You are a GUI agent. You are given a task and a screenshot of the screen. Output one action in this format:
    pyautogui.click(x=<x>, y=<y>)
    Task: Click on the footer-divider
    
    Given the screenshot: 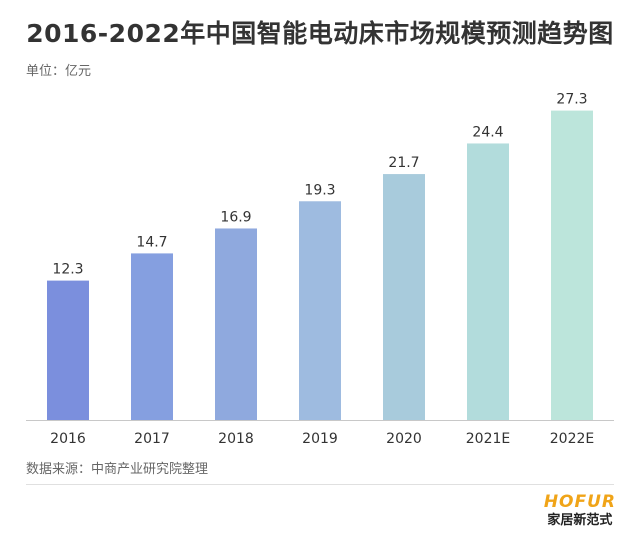 What is the action you would take?
    pyautogui.click(x=320, y=484)
    